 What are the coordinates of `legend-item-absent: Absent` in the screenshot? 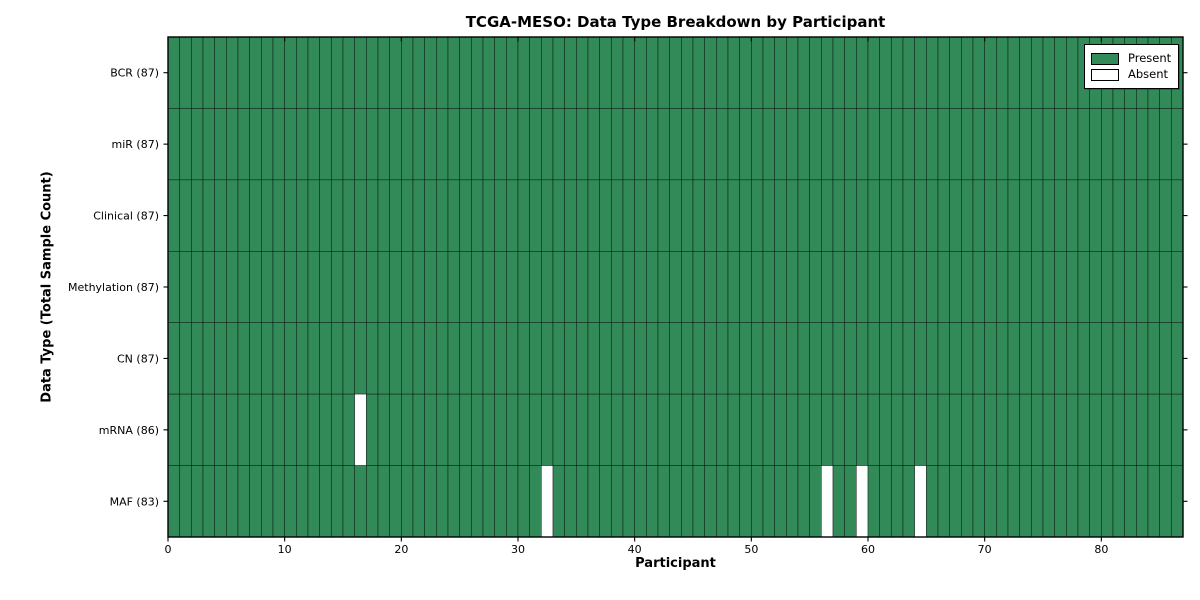 It's located at (1131, 74).